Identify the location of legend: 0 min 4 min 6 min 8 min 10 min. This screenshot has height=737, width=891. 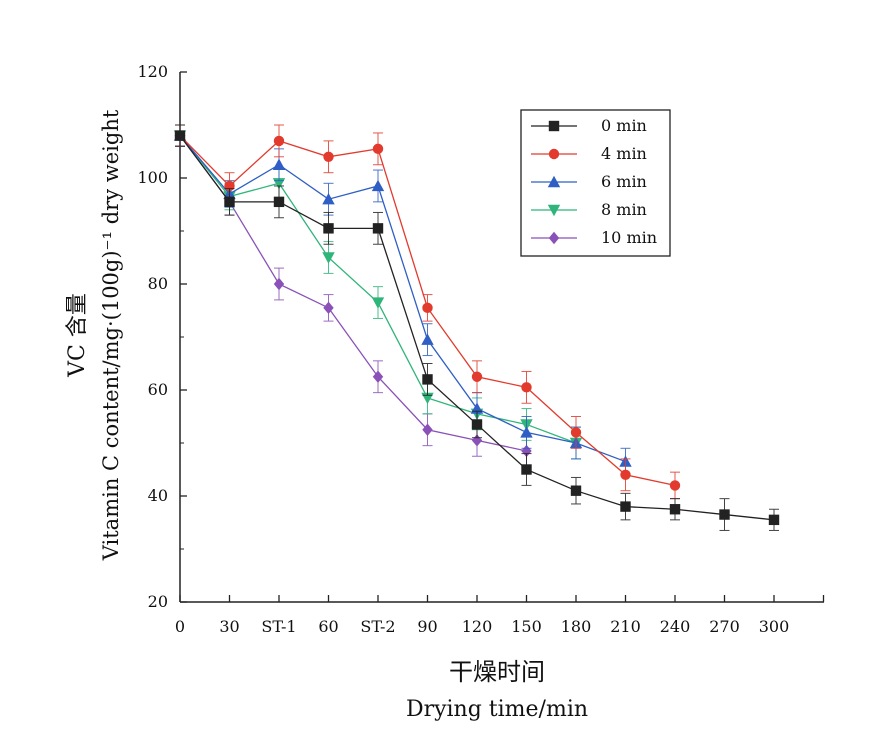
(595, 183).